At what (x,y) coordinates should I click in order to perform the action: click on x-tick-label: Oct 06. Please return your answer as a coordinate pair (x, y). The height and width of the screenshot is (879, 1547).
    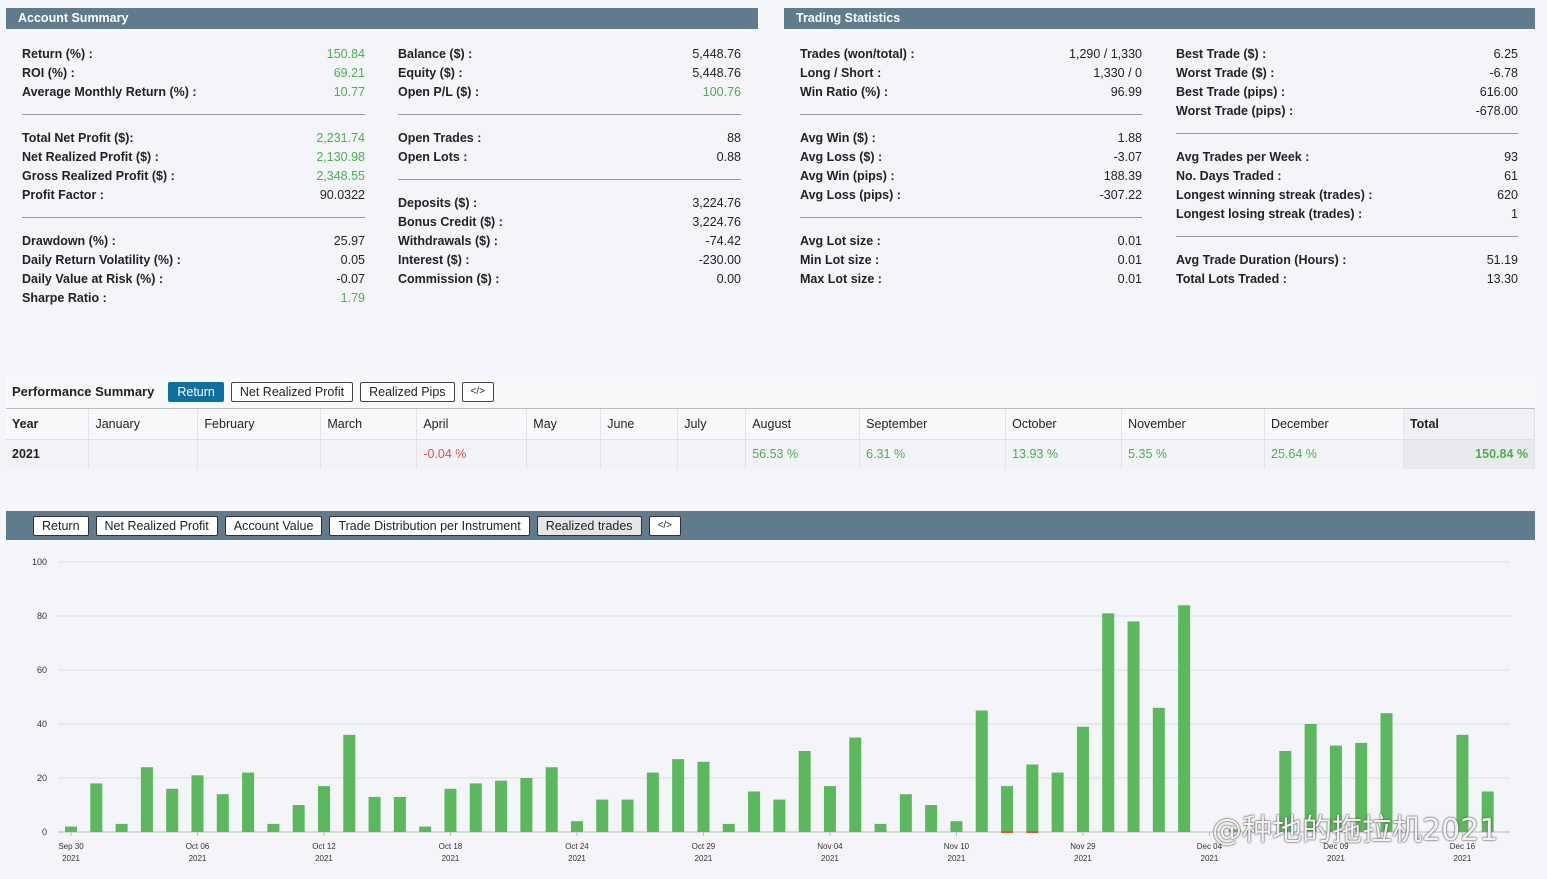
    Looking at the image, I should click on (198, 846).